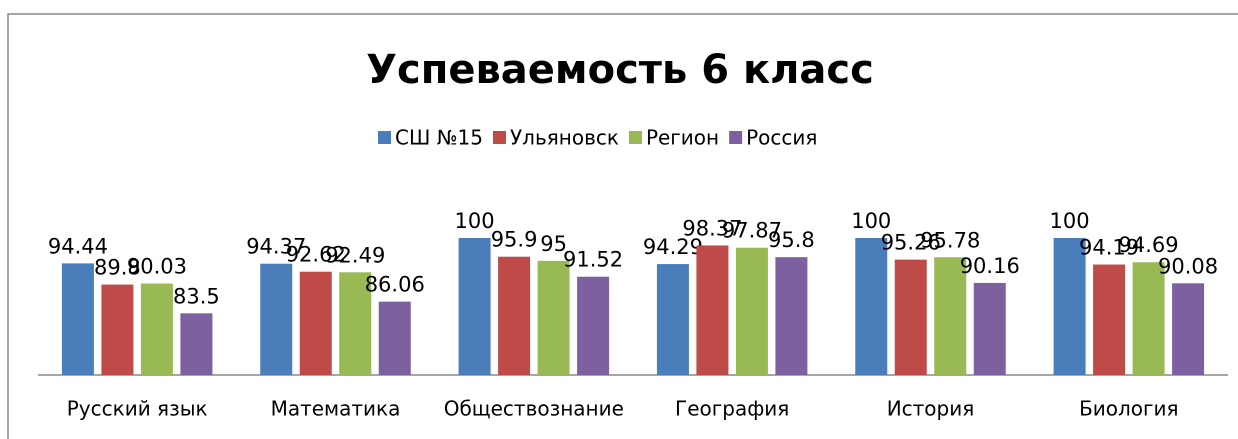 Image resolution: width=1238 pixels, height=439 pixels. What do you see at coordinates (137, 409) in the screenshot?
I see `x-tick-label: Русский язык` at bounding box center [137, 409].